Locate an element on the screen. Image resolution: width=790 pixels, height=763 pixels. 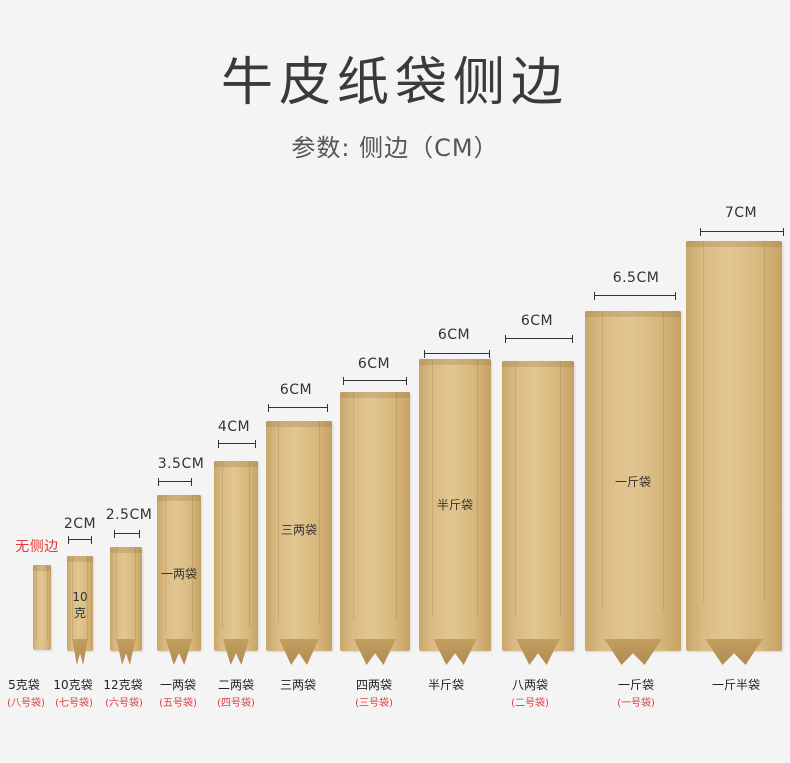
bag-8liang is located at coordinates (538, 513).